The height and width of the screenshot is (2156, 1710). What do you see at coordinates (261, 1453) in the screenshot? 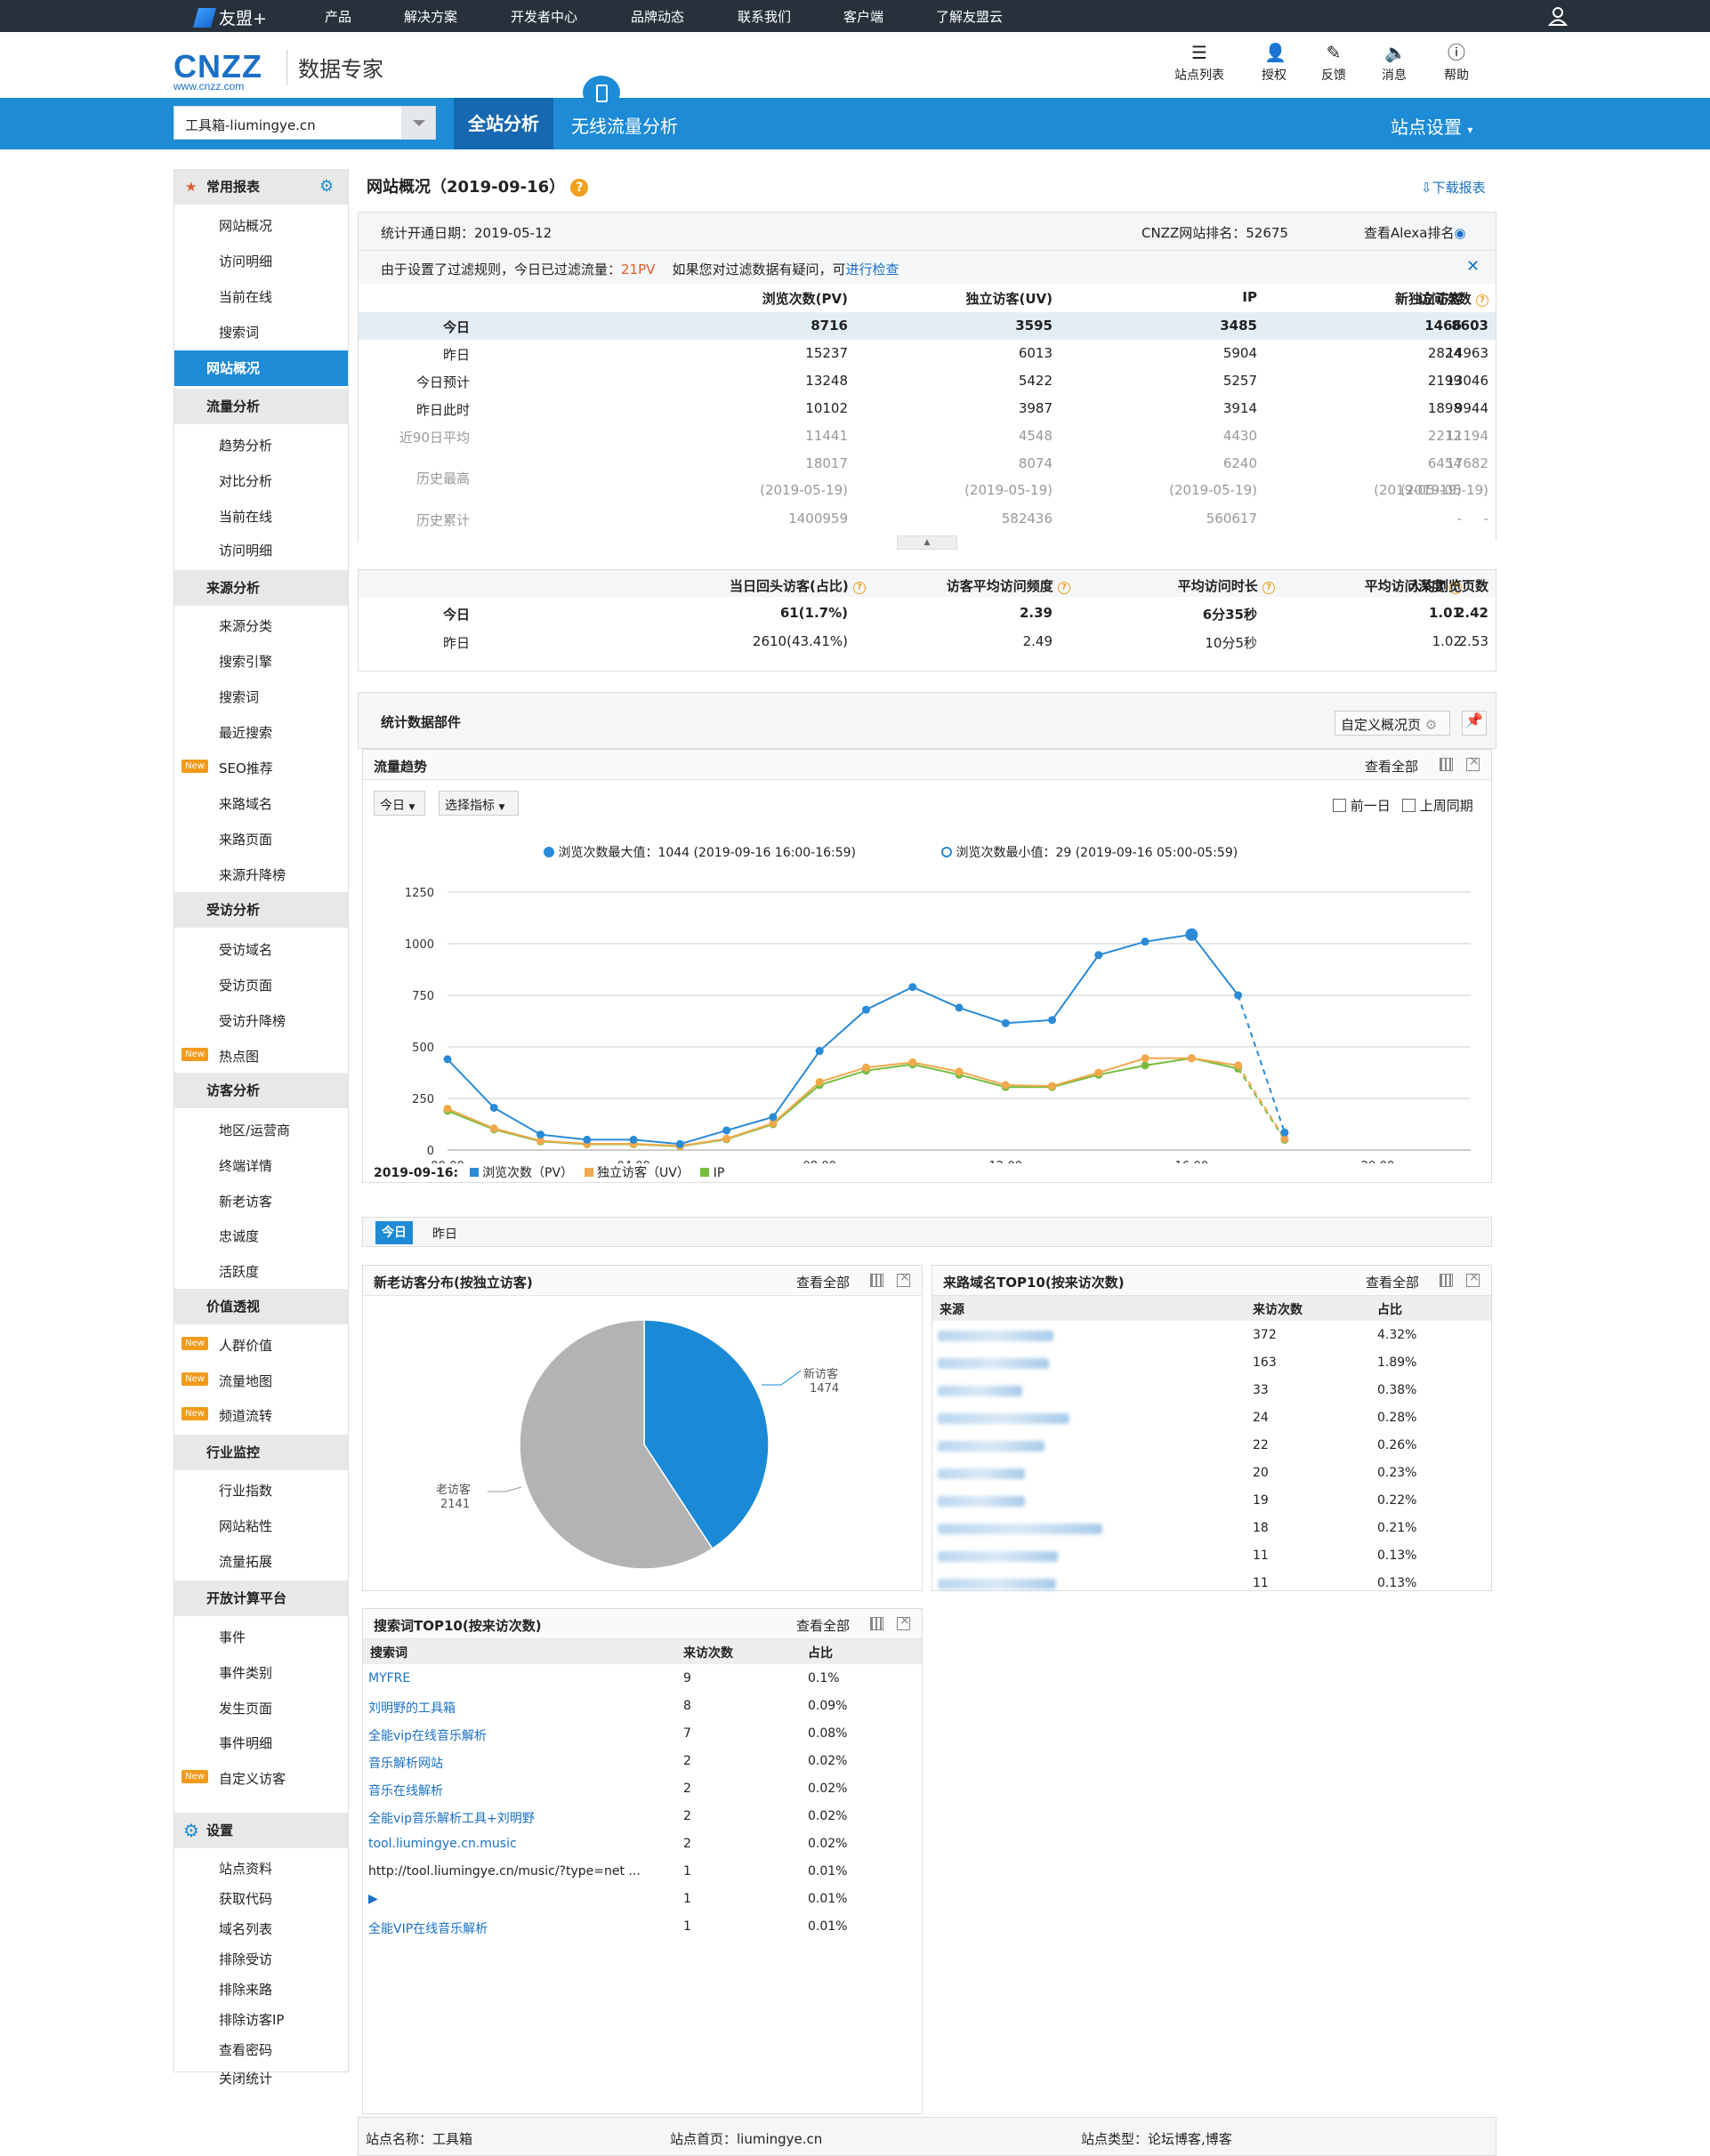
I see `sidebar-header-industry: 行业监控` at bounding box center [261, 1453].